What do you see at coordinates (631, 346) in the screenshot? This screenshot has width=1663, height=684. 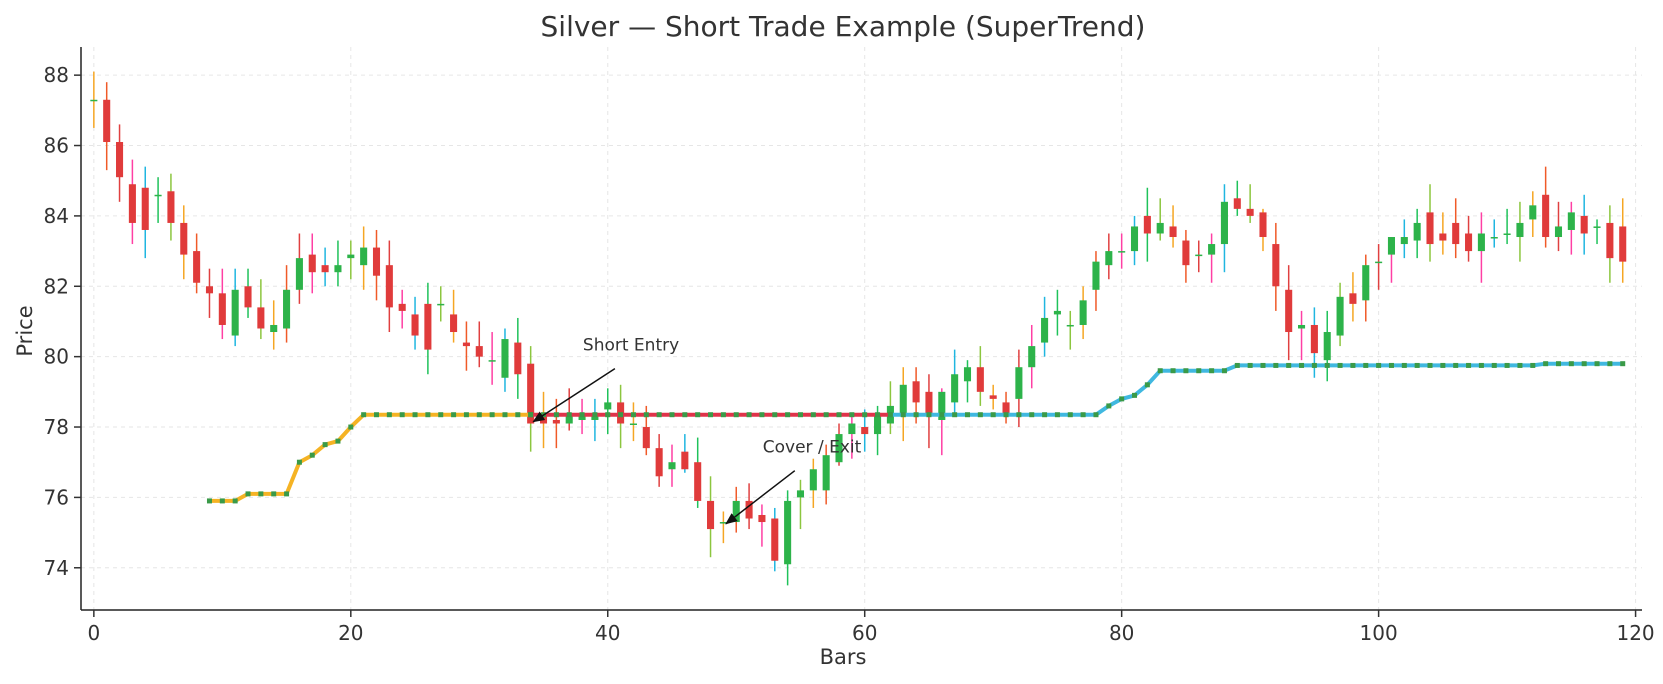 I see `annotation-label: Short Entry` at bounding box center [631, 346].